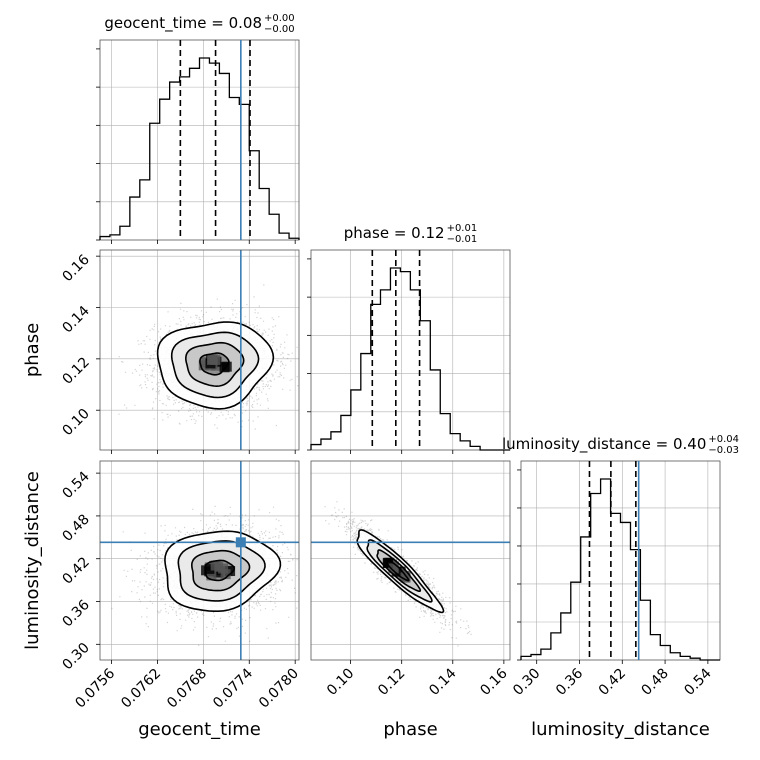  I want to click on ylabel-luminosity_distance: luminosity_distance, so click(32, 560).